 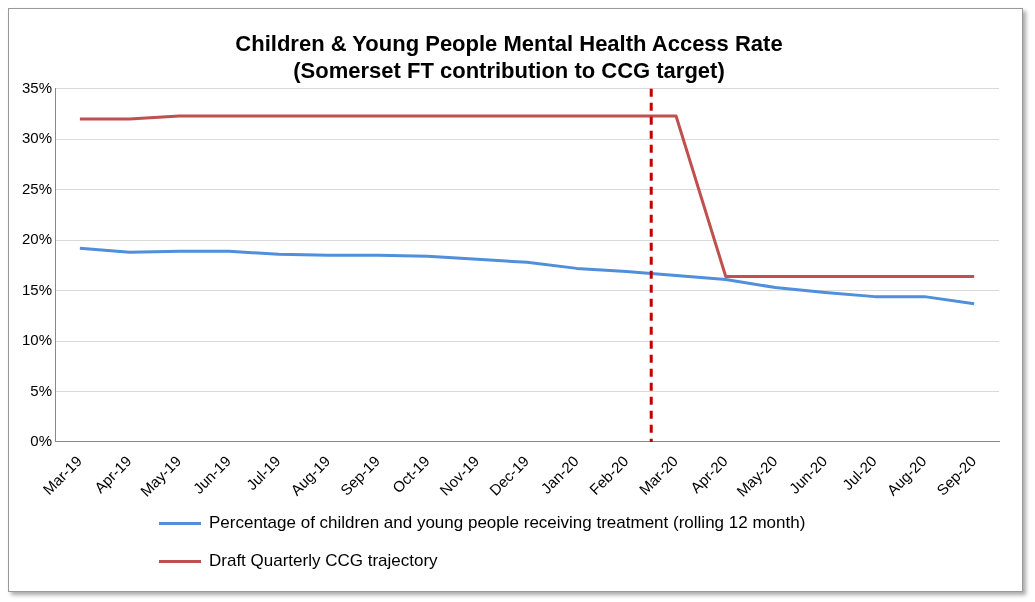 I want to click on y-tick-label: 30%, so click(x=37, y=138).